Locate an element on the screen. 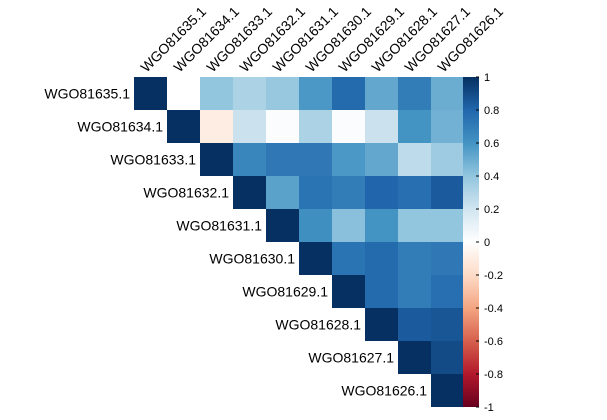  row-label: WGO81631.1 is located at coordinates (219, 226).